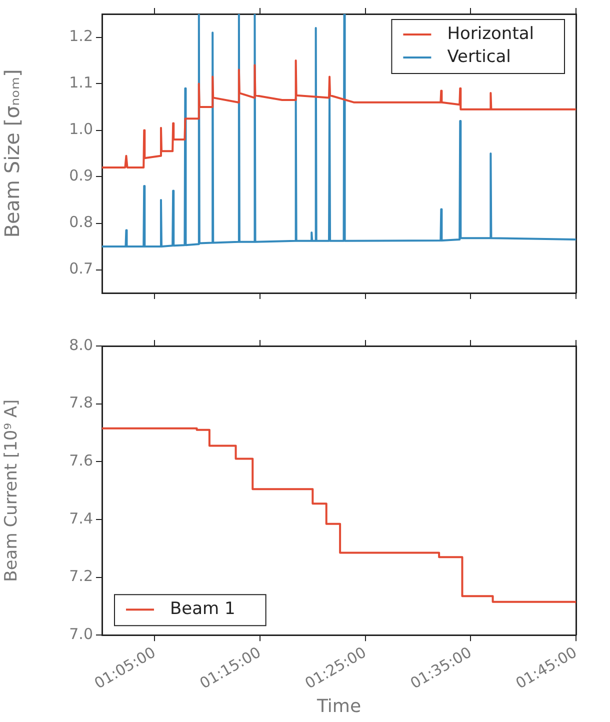 The height and width of the screenshot is (722, 610). I want to click on y-tick-label: 7.6, so click(81, 461).